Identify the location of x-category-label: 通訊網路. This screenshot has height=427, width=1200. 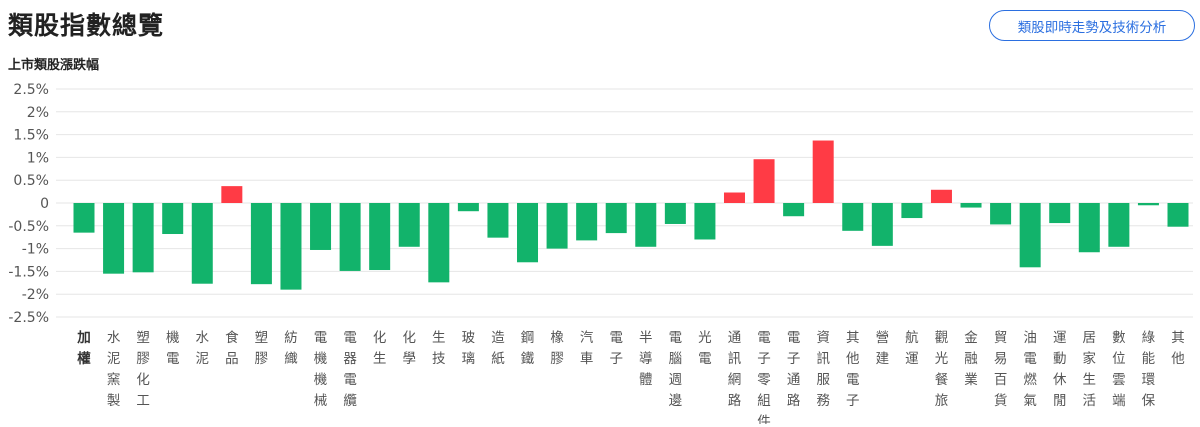
(735, 369).